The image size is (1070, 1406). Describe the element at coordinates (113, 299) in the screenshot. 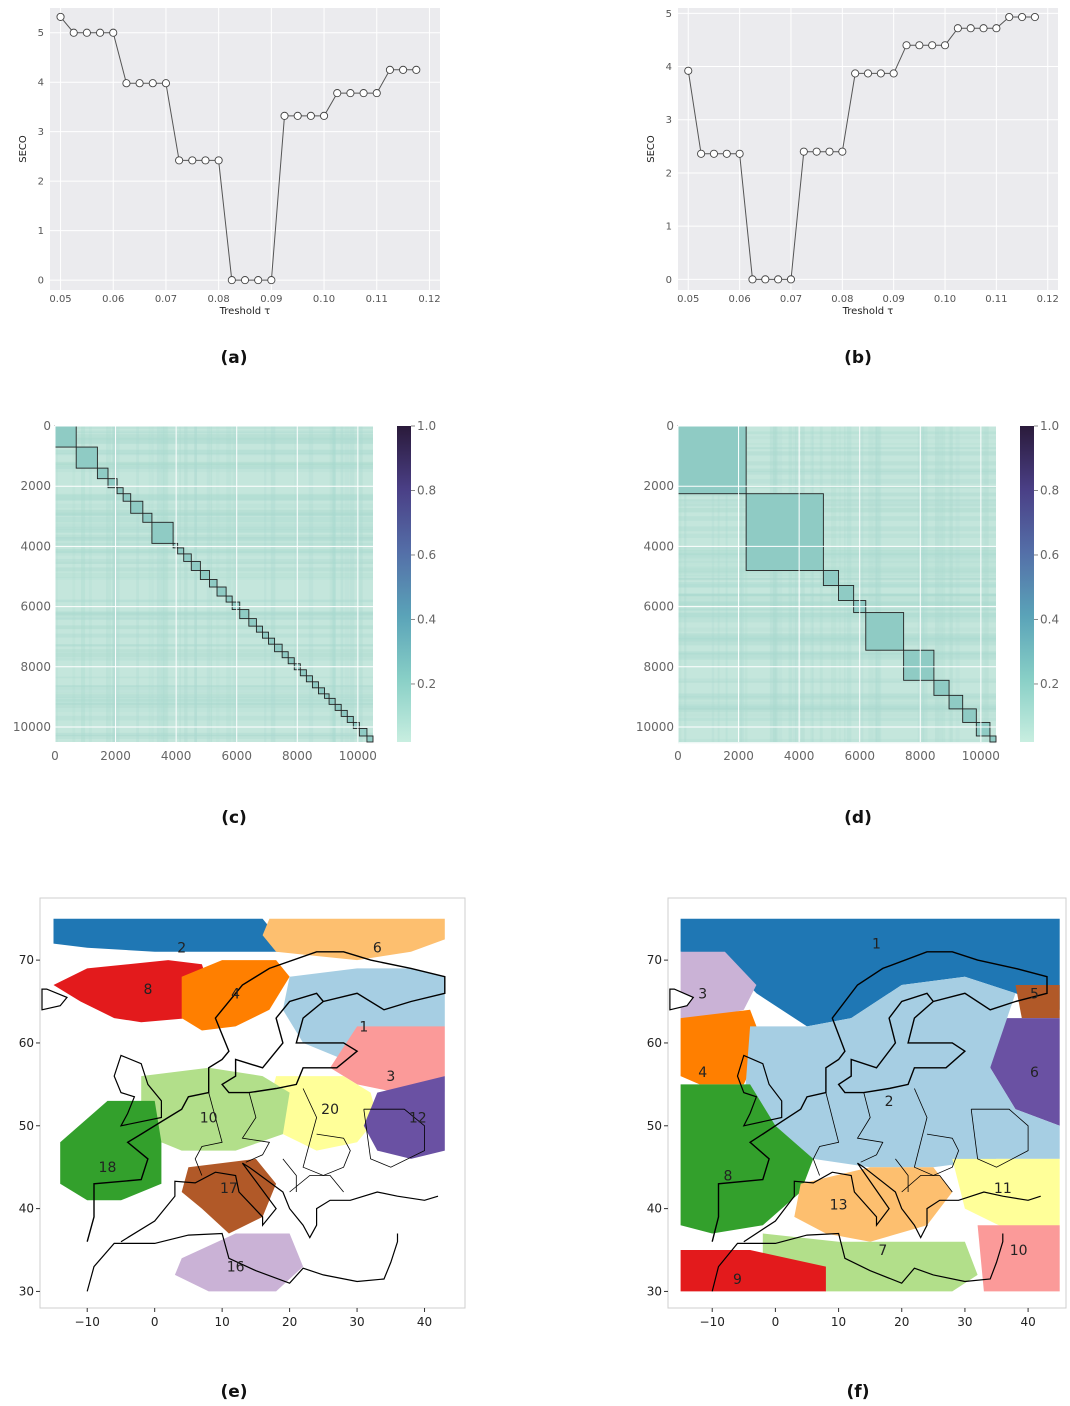

I see `x-tick-label: 0.06` at that location.